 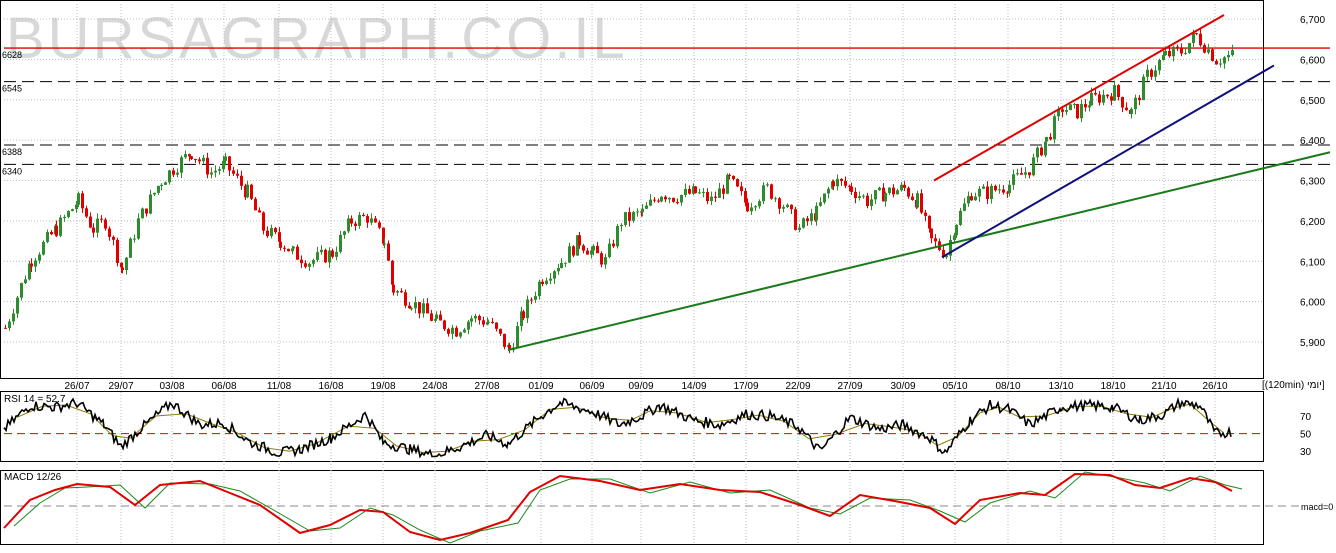 What do you see at coordinates (745, 386) in the screenshot?
I see `x-tick-label: 17/09` at bounding box center [745, 386].